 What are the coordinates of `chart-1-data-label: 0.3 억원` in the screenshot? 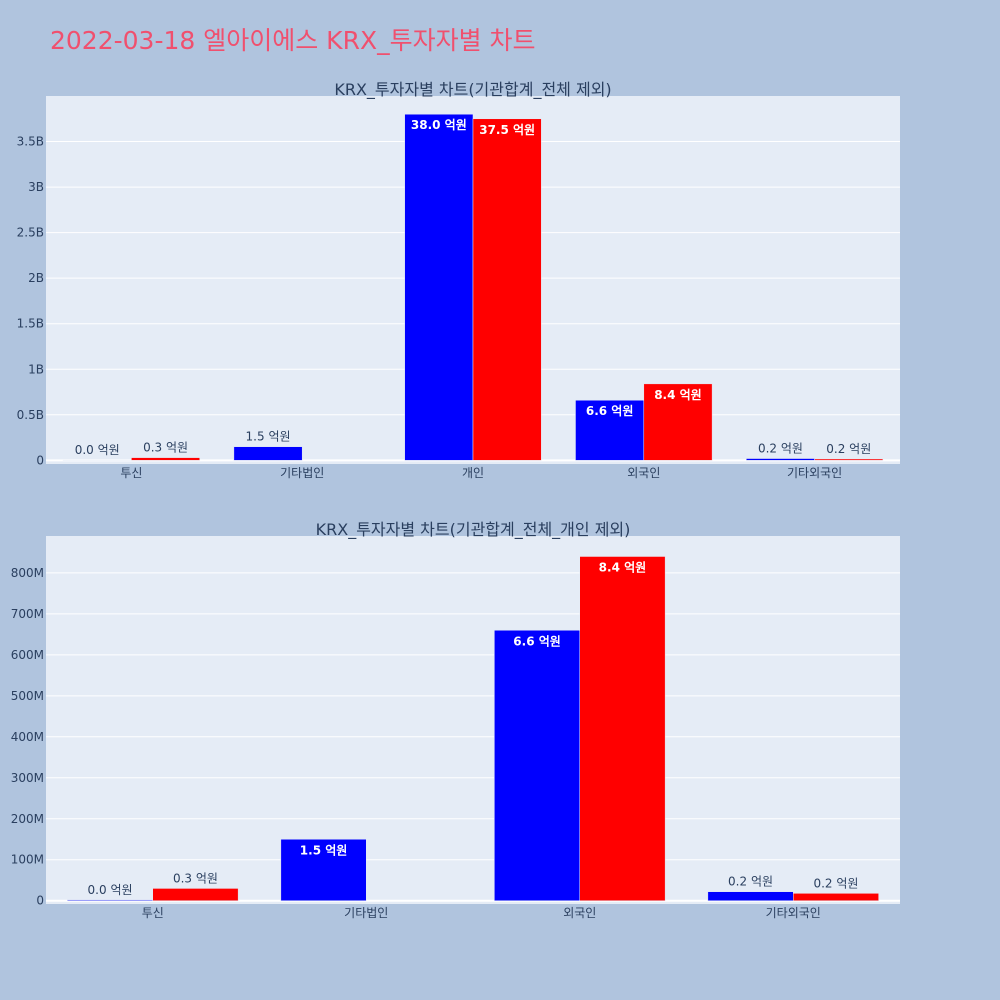 It's located at (165, 448).